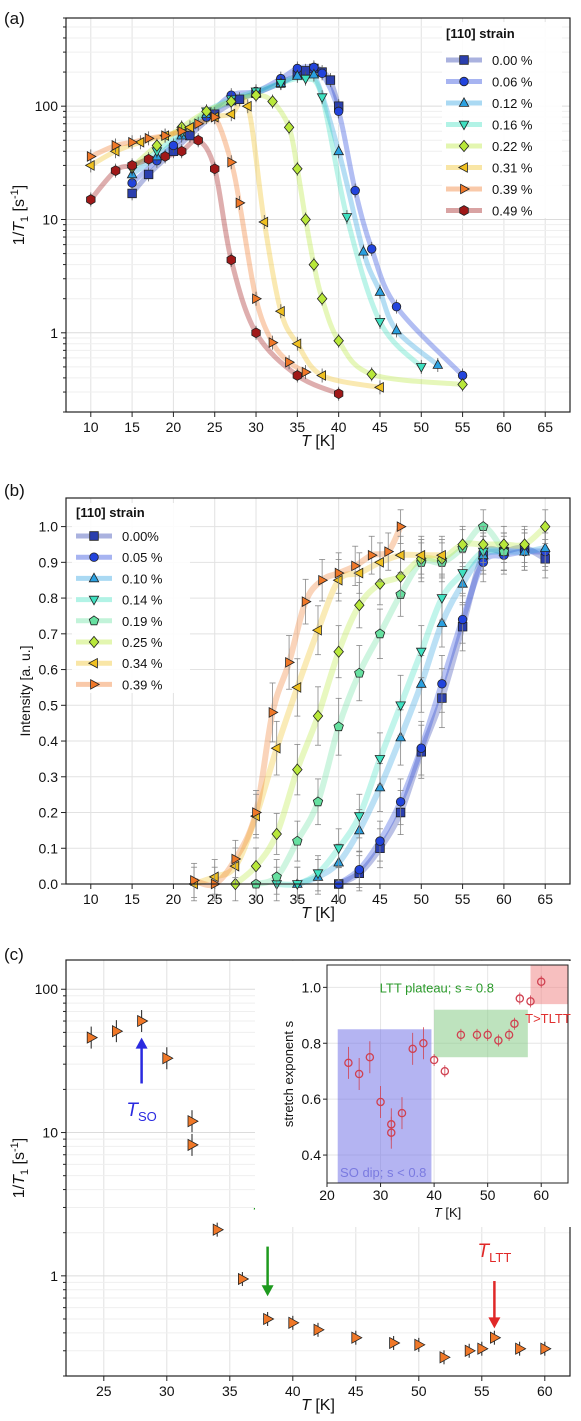 This screenshot has width=581, height=1421. I want to click on c-x-tick-label: 25, so click(104, 1391).